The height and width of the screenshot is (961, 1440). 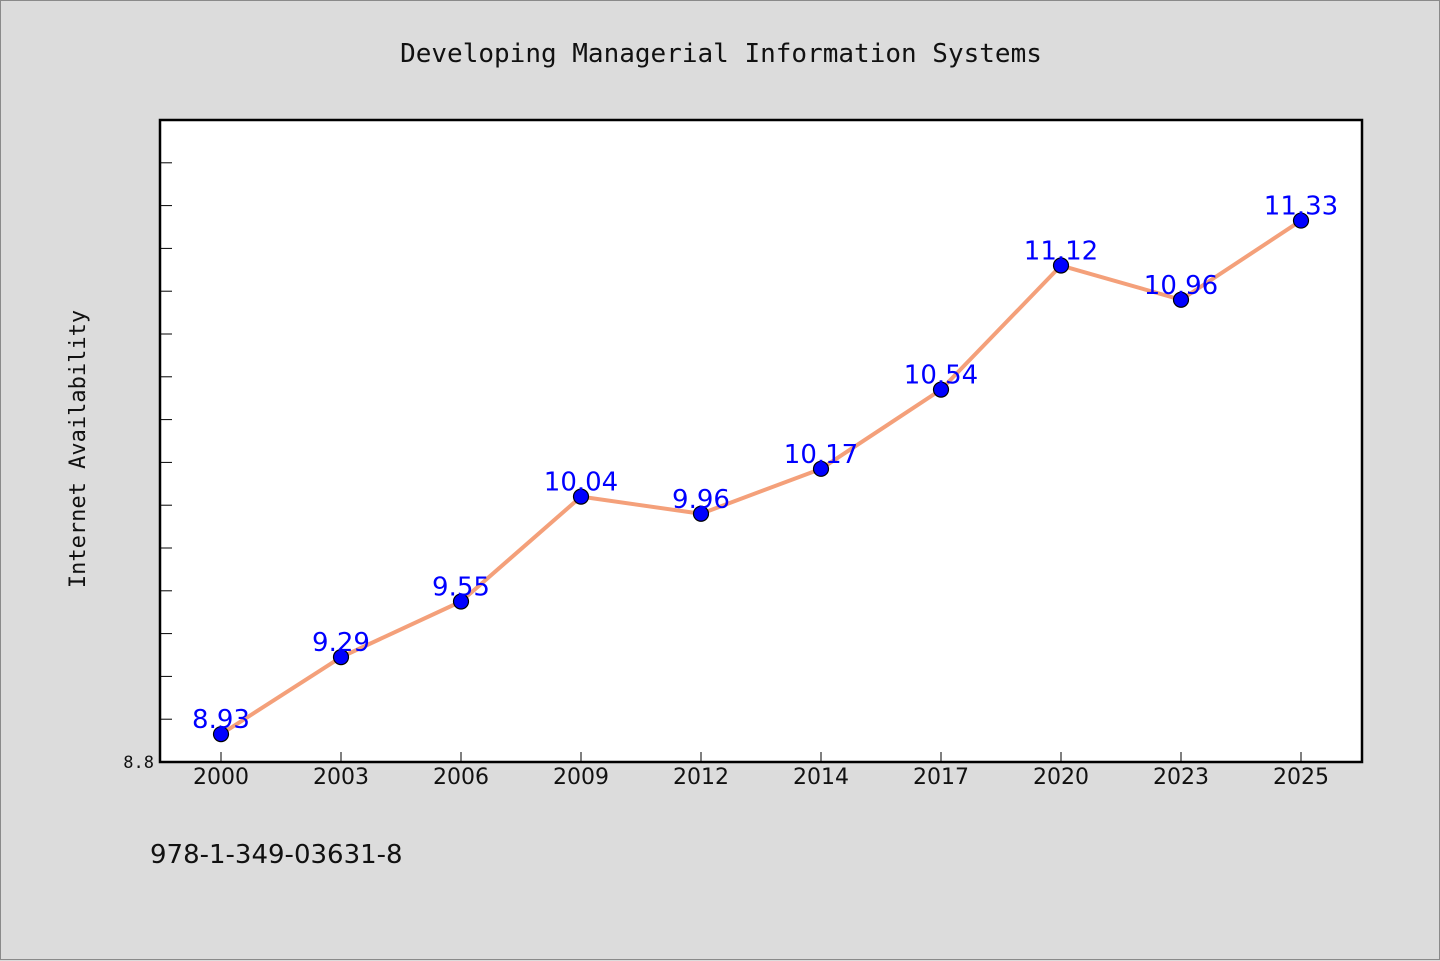 What do you see at coordinates (941, 376) in the screenshot?
I see `data-label: 10.54` at bounding box center [941, 376].